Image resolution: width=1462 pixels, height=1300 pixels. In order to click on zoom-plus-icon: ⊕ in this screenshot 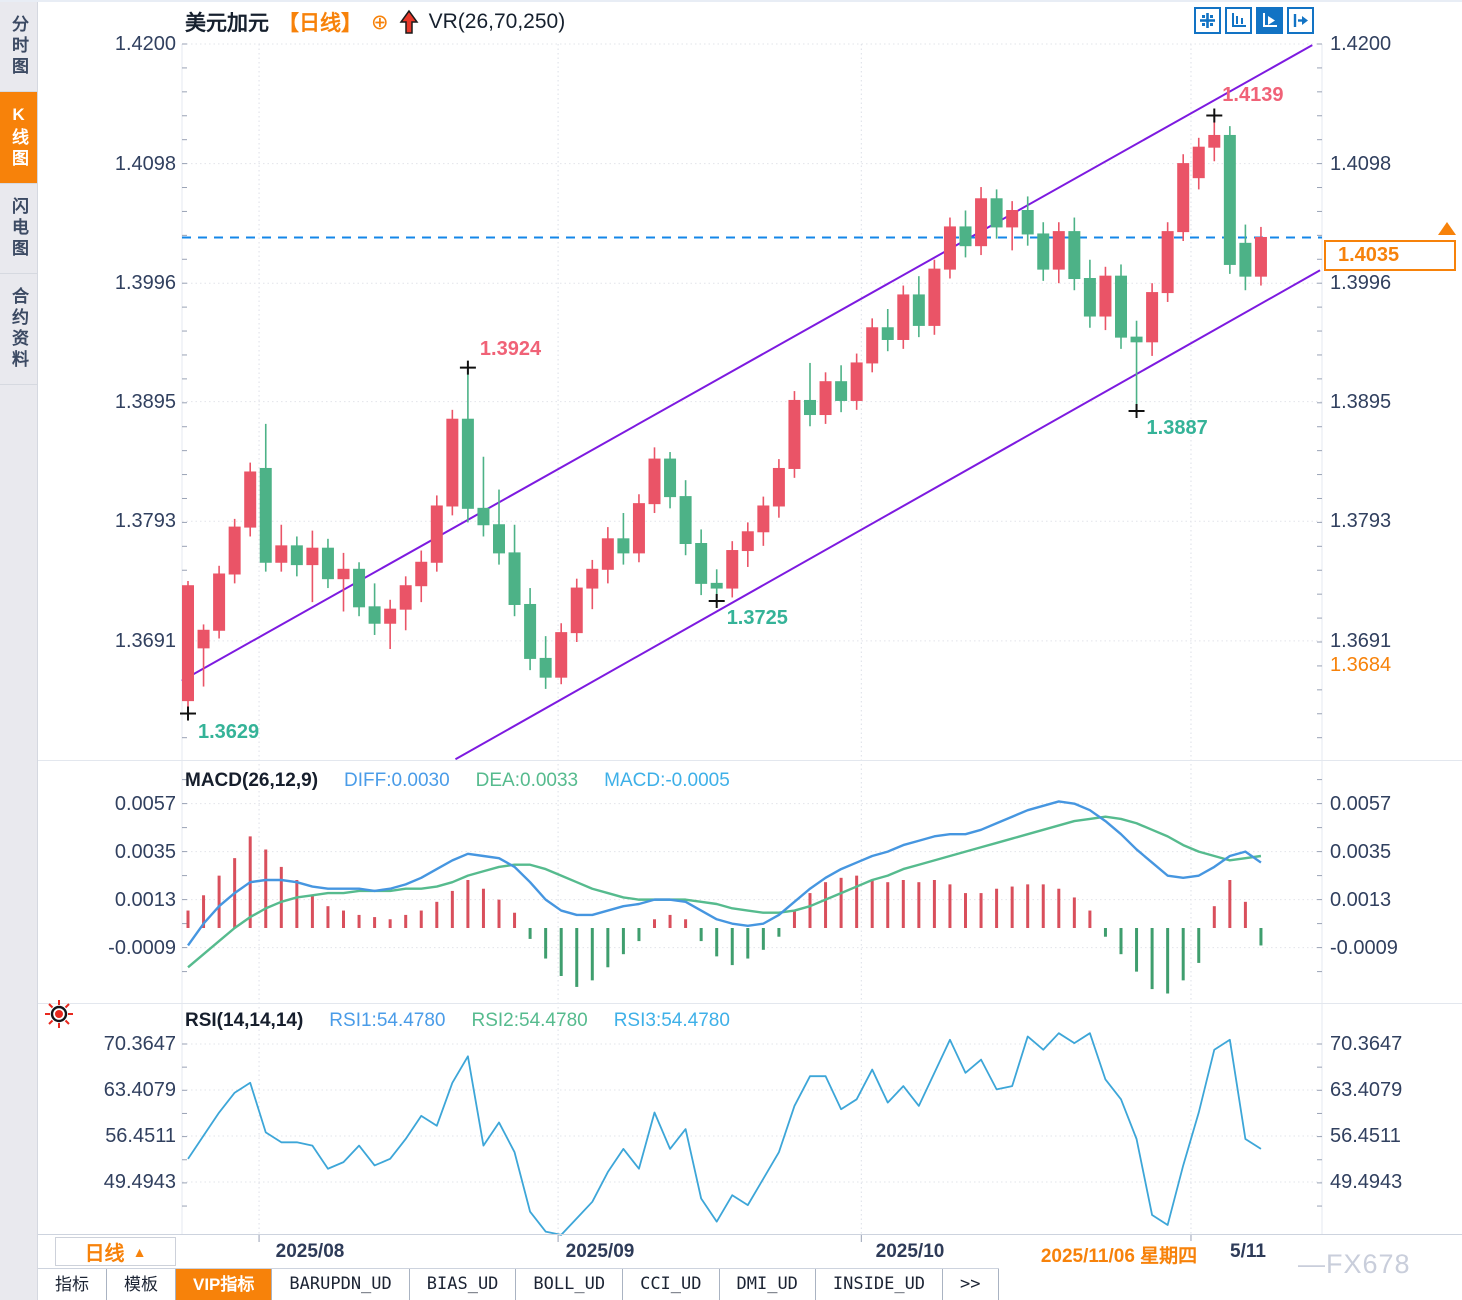, I will do `click(380, 22)`.